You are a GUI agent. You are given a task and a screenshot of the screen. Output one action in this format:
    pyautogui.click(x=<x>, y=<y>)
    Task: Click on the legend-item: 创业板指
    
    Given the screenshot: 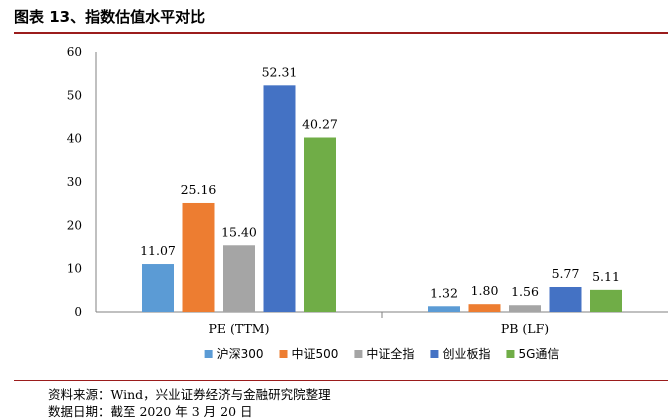 What is the action you would take?
    pyautogui.click(x=460, y=353)
    